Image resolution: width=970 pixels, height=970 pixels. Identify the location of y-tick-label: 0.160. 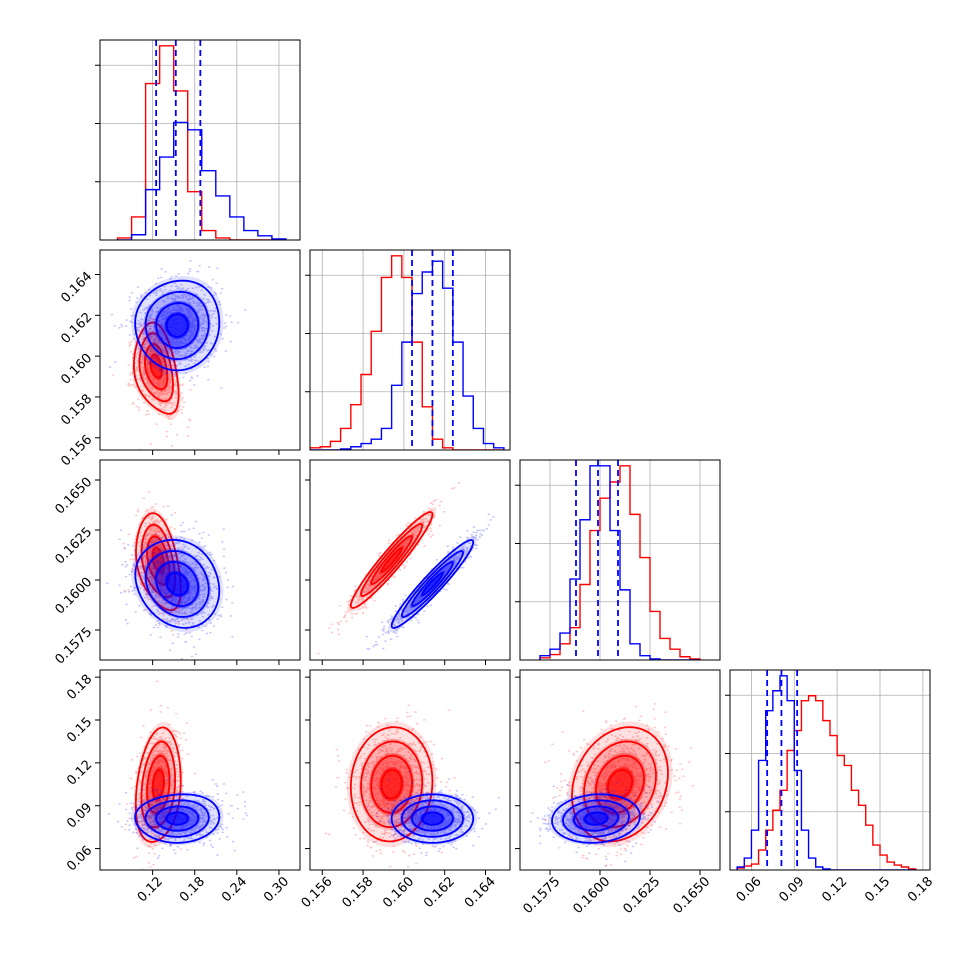
(76, 369).